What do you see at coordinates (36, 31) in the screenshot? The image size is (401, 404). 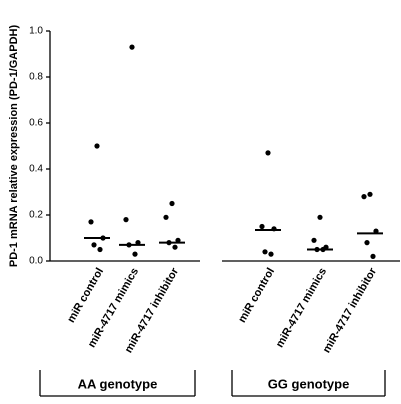 I see `y-tick-label: 1.0` at bounding box center [36, 31].